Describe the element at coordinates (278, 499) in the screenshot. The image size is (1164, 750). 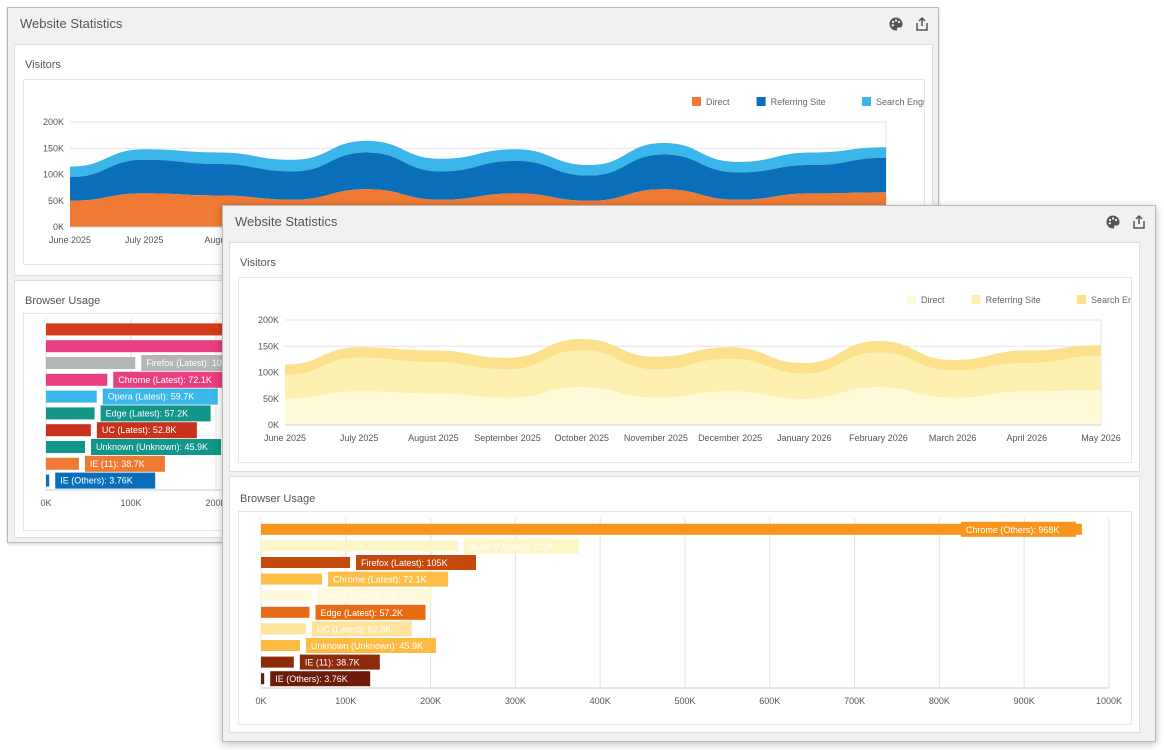
I see `browser-title: Browser Usage` at that location.